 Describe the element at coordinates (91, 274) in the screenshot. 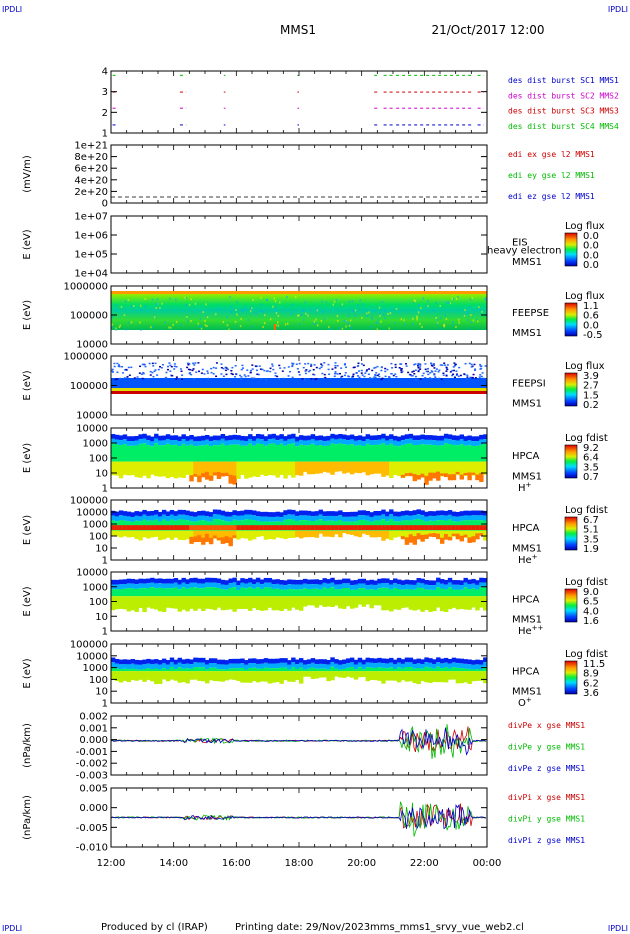

I see `y-tick-label: 1e+04` at that location.